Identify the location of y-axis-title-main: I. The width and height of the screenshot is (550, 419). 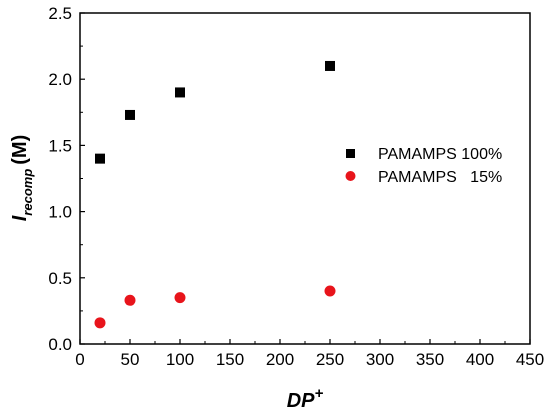
(20, 218).